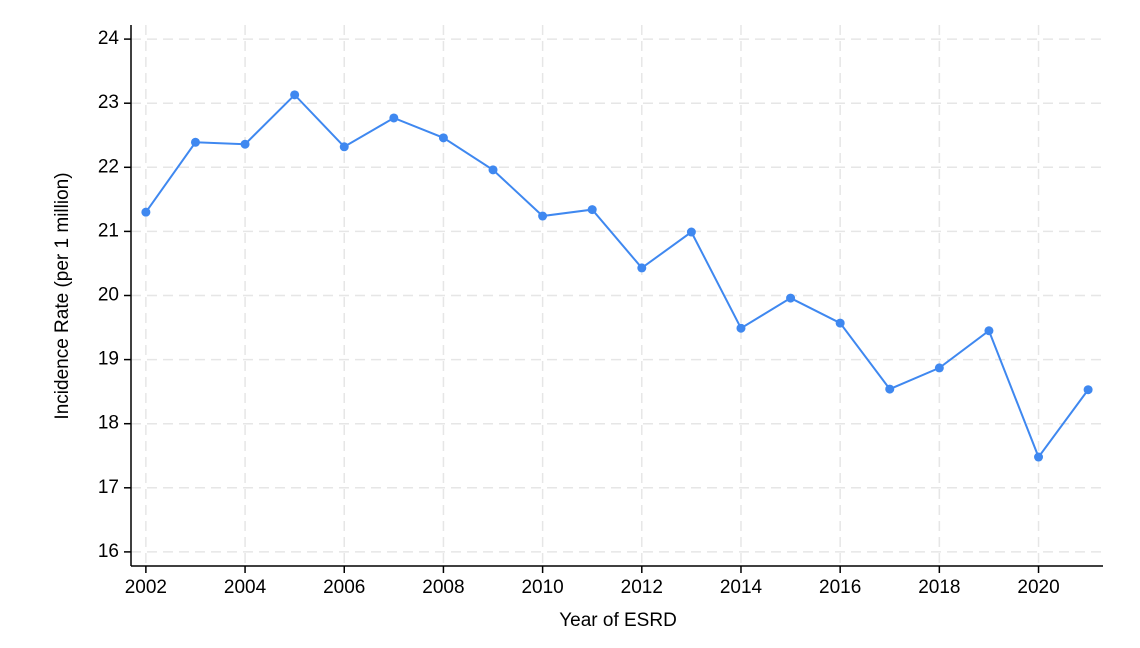 This screenshot has width=1140, height=648. I want to click on x-tick-label: 2008, so click(443, 587).